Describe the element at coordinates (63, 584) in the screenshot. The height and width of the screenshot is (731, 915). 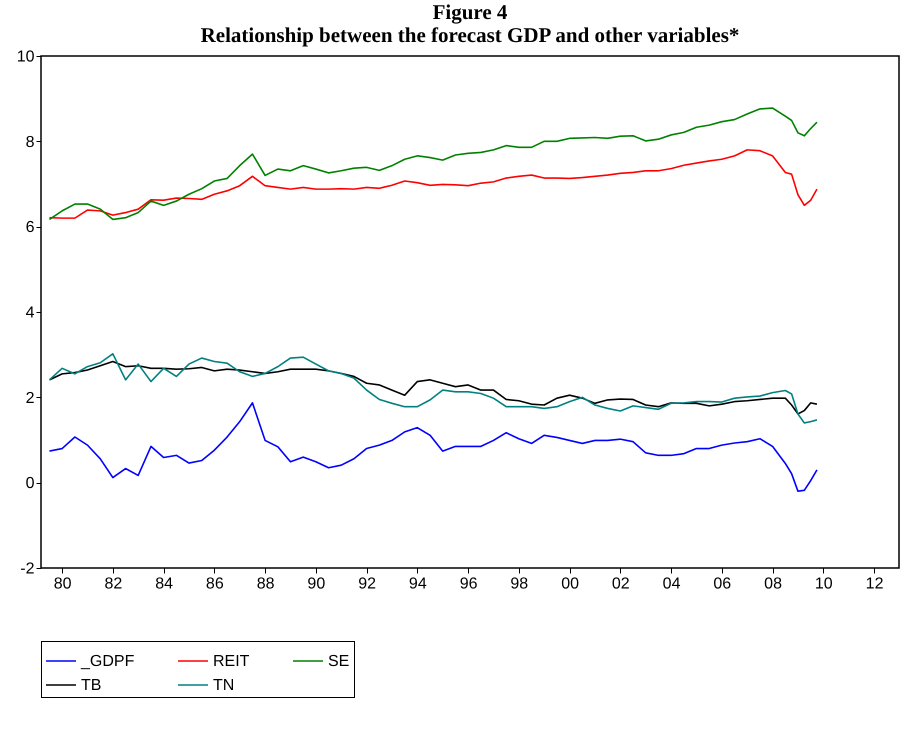
I see `x-tick-label: 80` at that location.